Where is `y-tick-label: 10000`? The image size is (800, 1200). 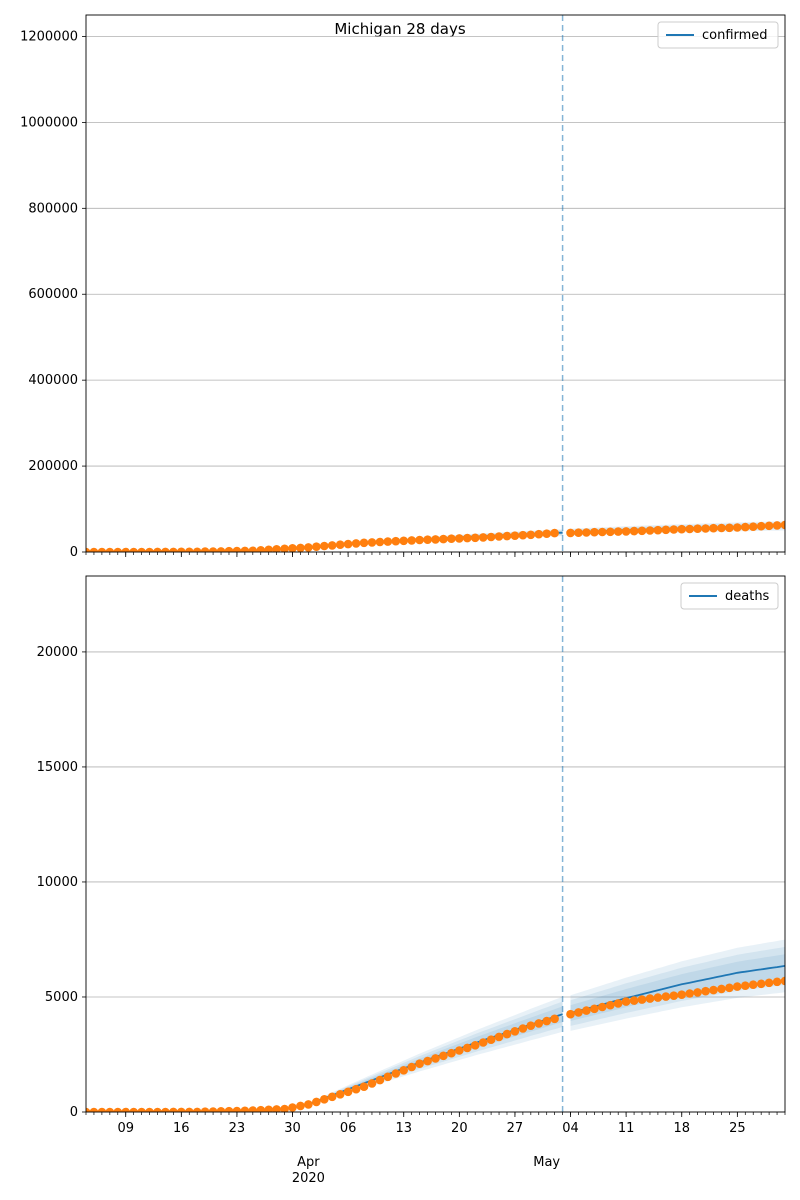 y-tick-label: 10000 is located at coordinates (57, 882).